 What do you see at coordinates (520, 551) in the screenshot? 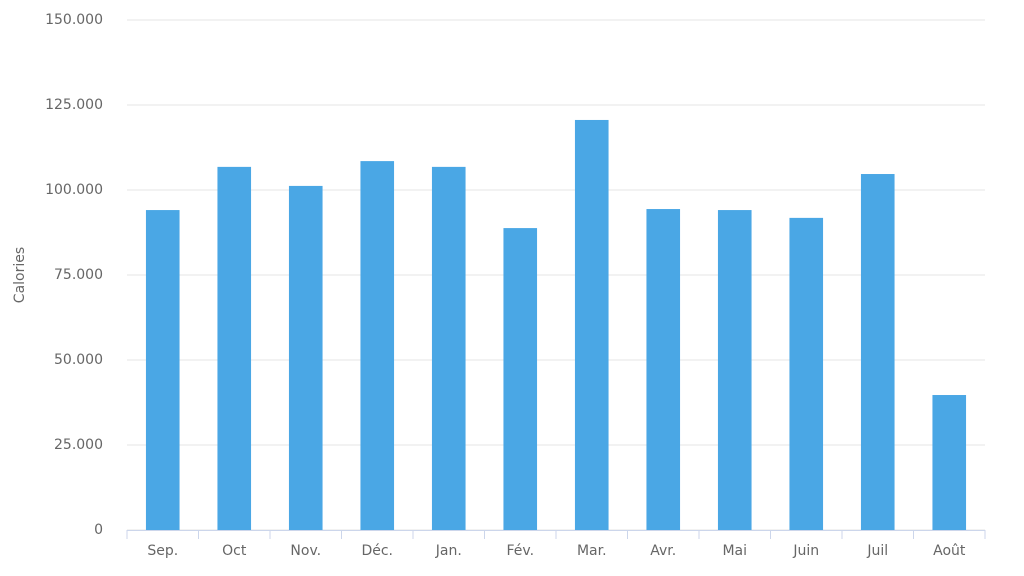
I see `x-tick-label: Fév.` at bounding box center [520, 551].